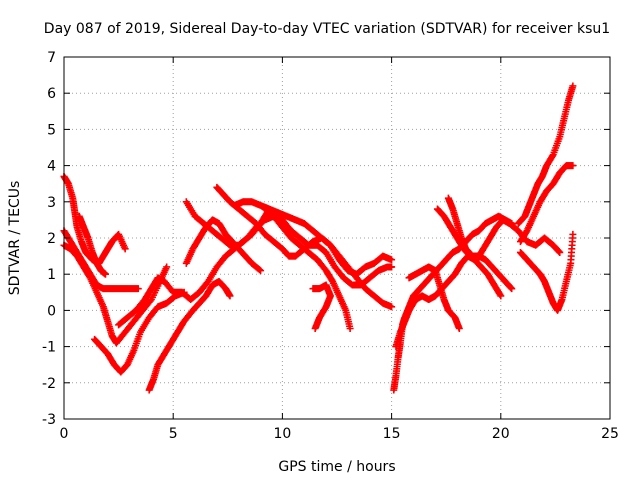  Describe the element at coordinates (64, 434) in the screenshot. I see `x-tick-label: 0` at that location.